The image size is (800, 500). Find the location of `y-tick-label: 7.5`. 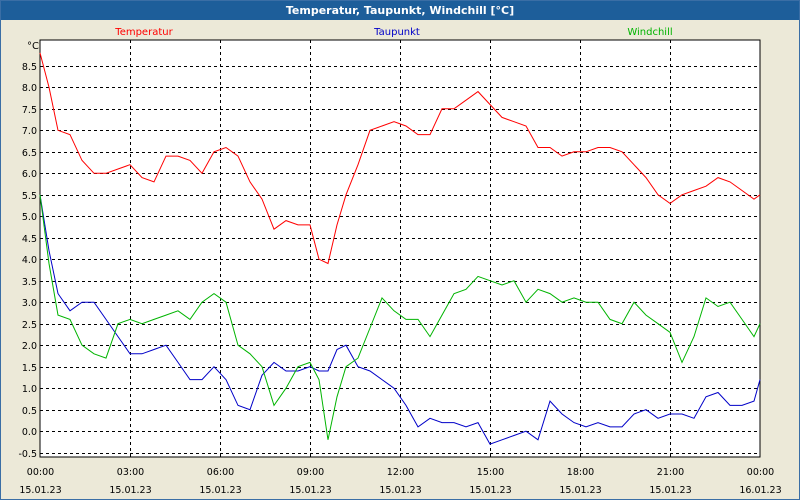

y-tick-label: 7.5 is located at coordinates (29, 110).